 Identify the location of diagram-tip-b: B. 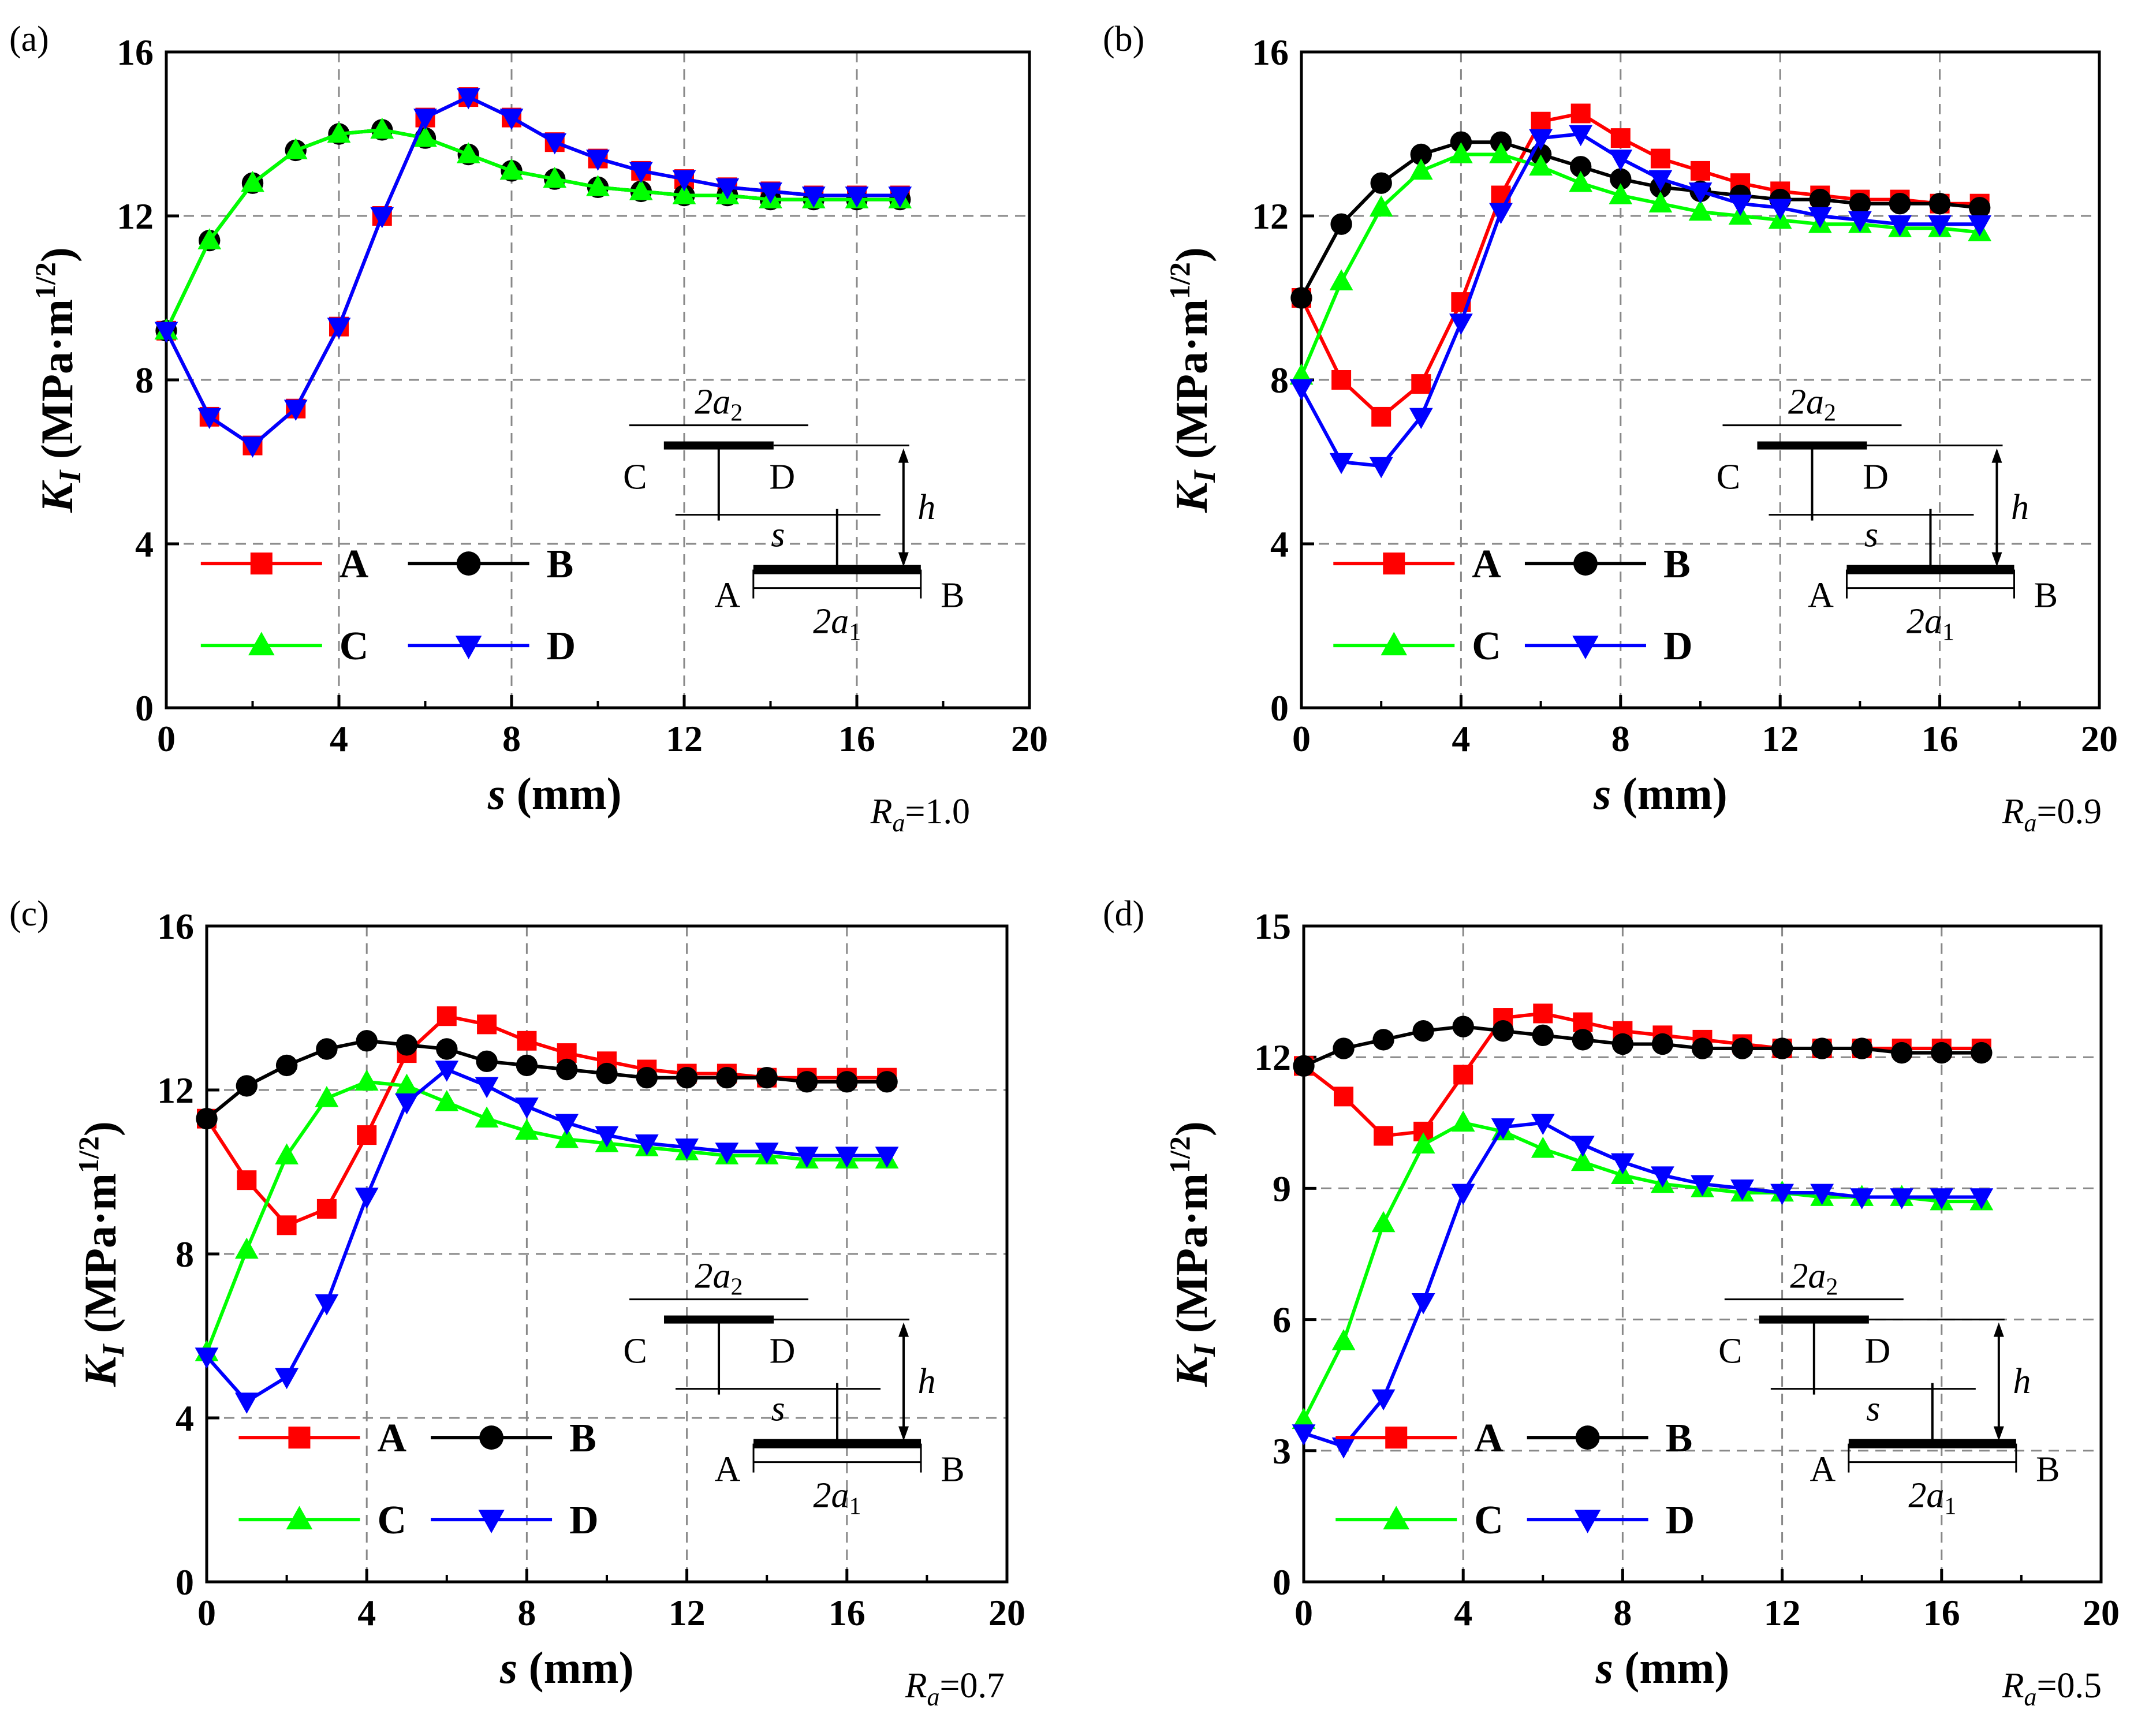
(952, 595).